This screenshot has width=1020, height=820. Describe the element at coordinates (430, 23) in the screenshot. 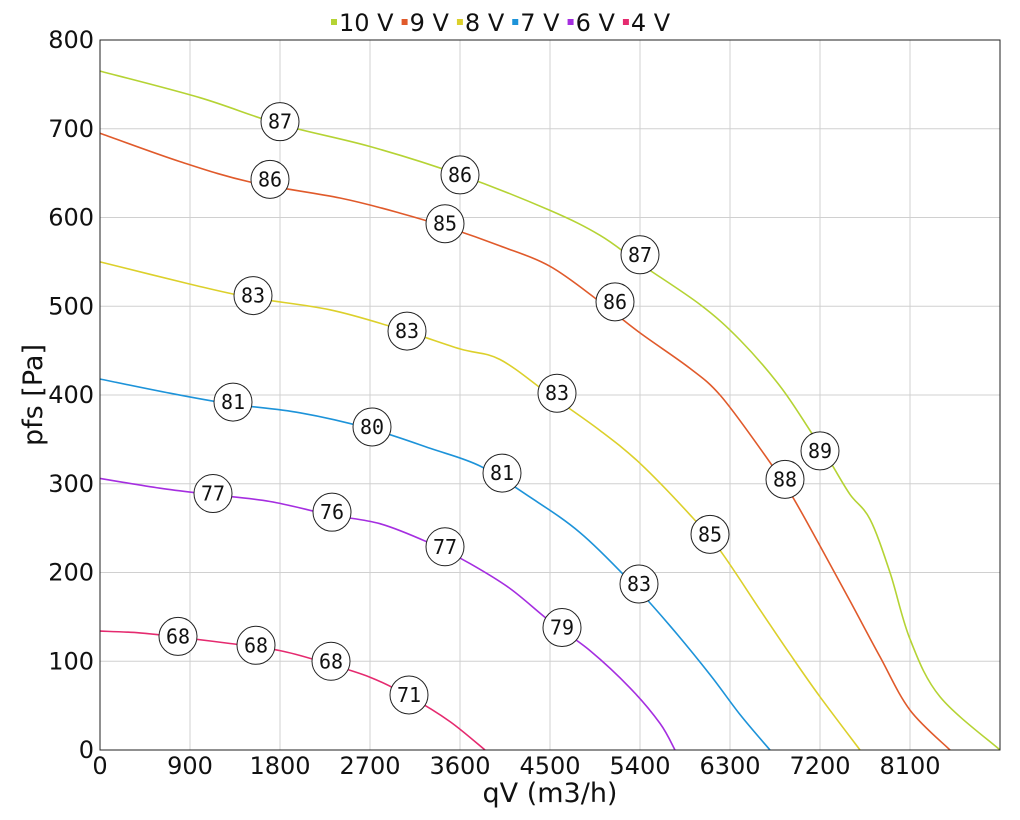

I see `legend-label: 9 V` at that location.